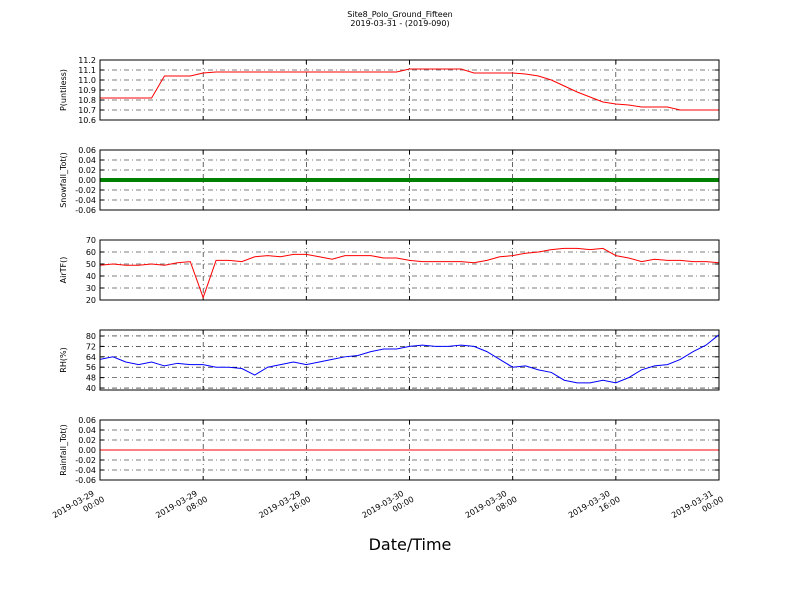 The width and height of the screenshot is (800, 600). Describe the element at coordinates (63, 270) in the screenshot. I see `y-axis-label: AirTF()` at that location.